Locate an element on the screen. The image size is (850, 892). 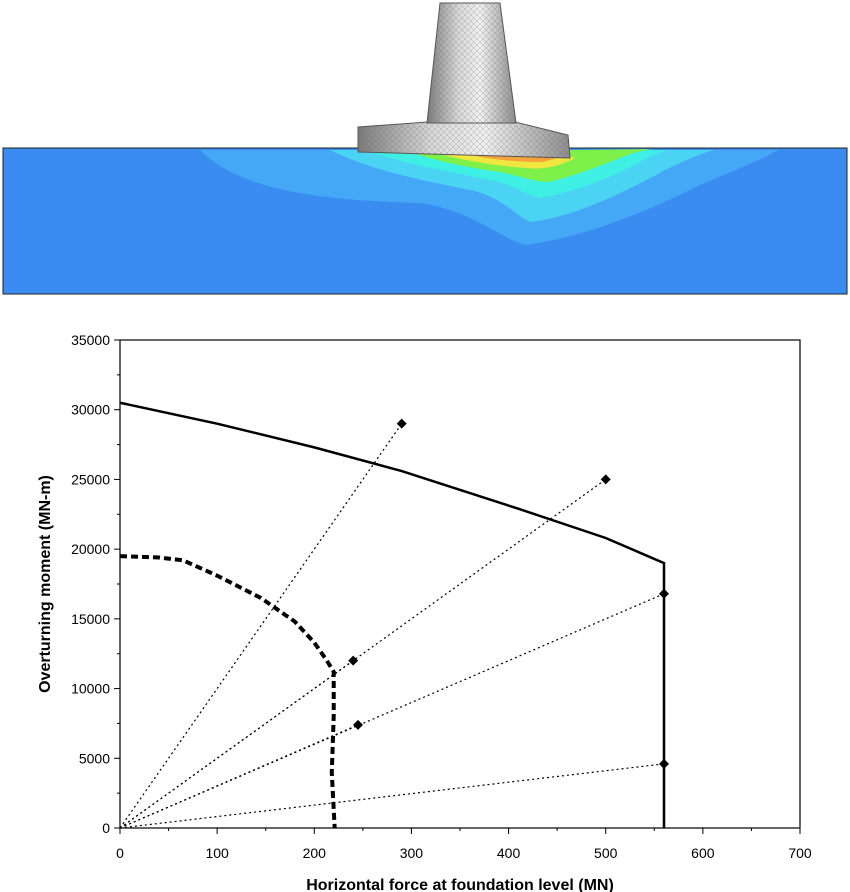
y-tick-label: 0 is located at coordinates (106, 828).